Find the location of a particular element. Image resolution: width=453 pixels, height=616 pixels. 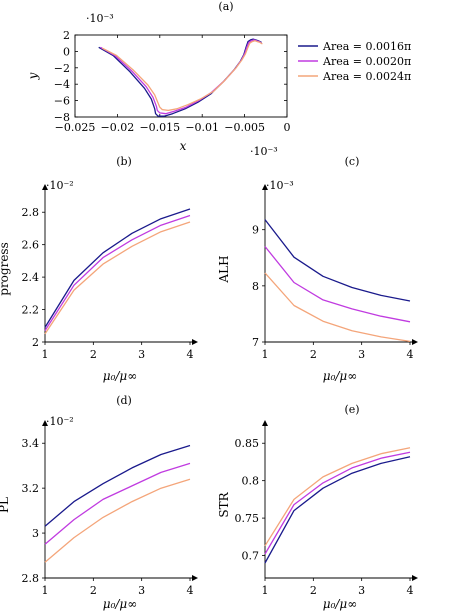

legend-label-0: Area = 0.0016π is located at coordinates (366, 46).